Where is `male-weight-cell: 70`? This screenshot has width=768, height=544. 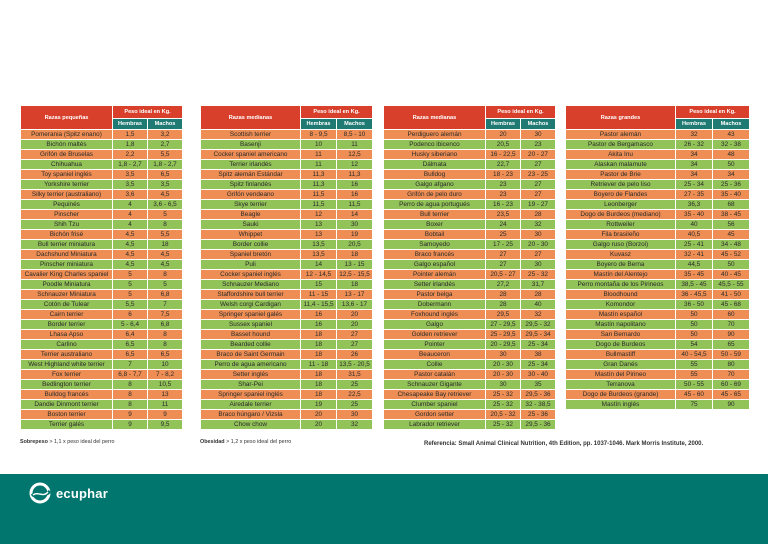 male-weight-cell: 70 is located at coordinates (731, 374).